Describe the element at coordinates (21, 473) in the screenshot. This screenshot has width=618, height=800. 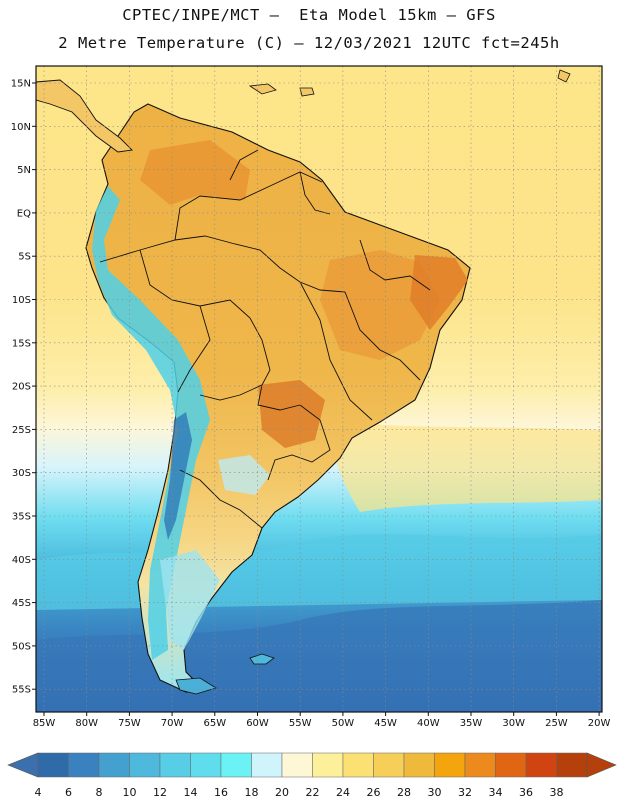
I see `lat-tick-label: 30S` at that location.